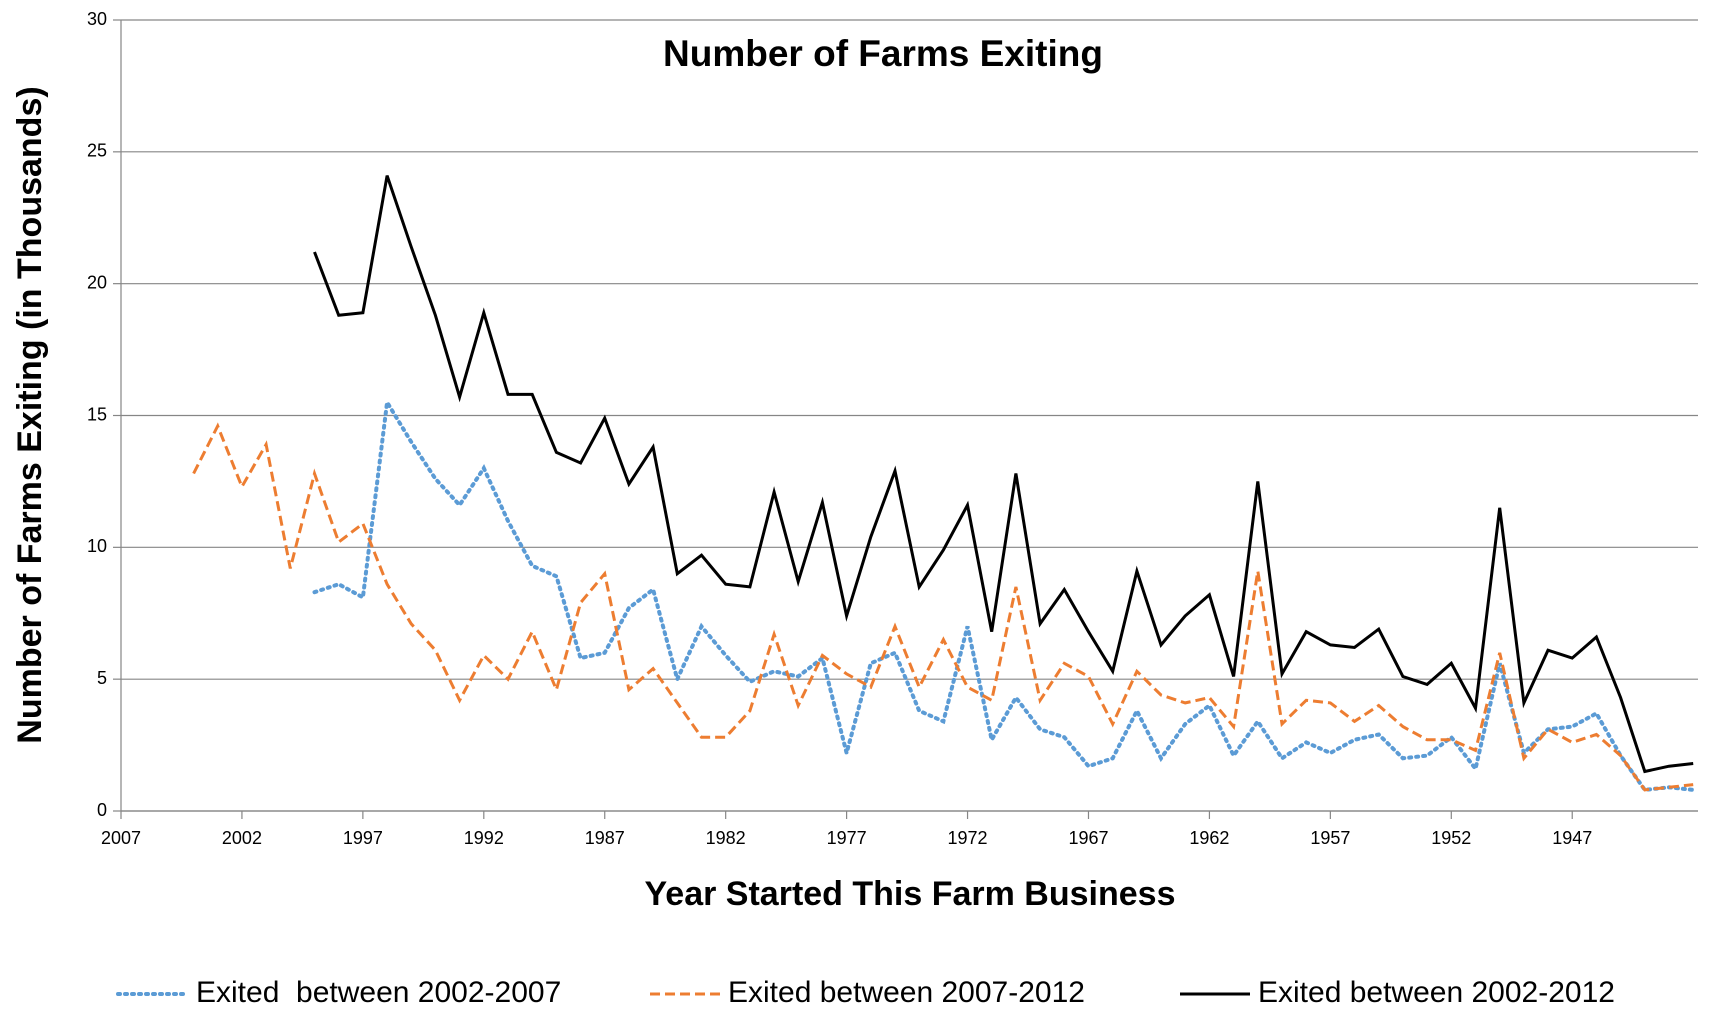 The image size is (1720, 1014). I want to click on chart-title: Number of Farms Exiting, so click(883, 53).